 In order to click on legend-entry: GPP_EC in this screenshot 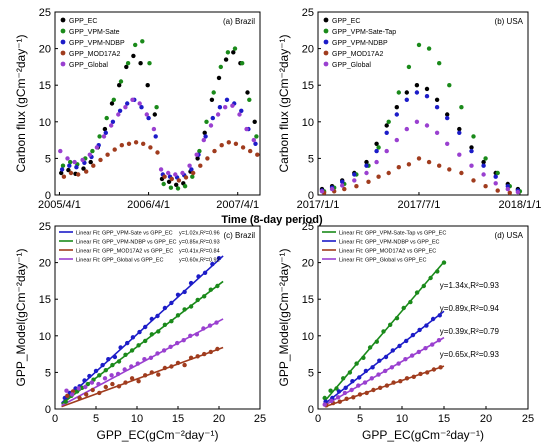, I will do `click(346, 21)`.